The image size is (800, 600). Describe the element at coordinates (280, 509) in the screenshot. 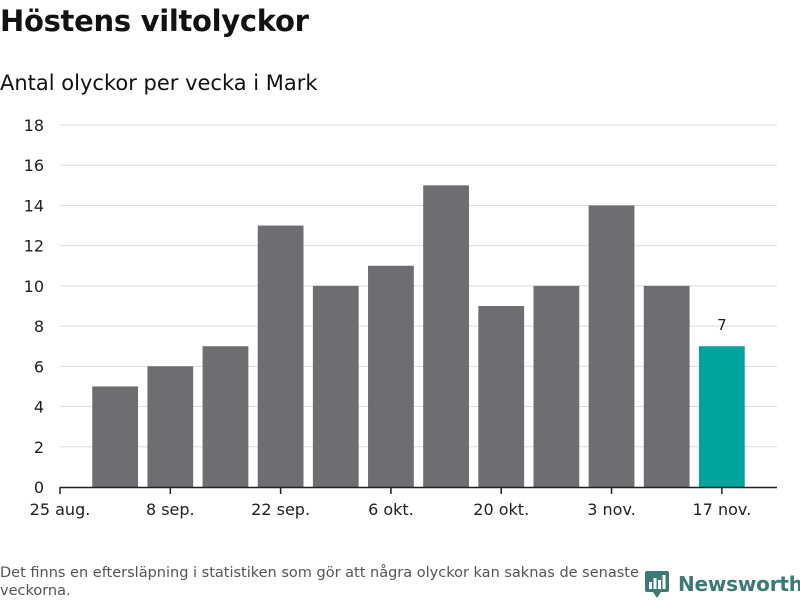

I see `x-tick-label: 22 sep.` at that location.